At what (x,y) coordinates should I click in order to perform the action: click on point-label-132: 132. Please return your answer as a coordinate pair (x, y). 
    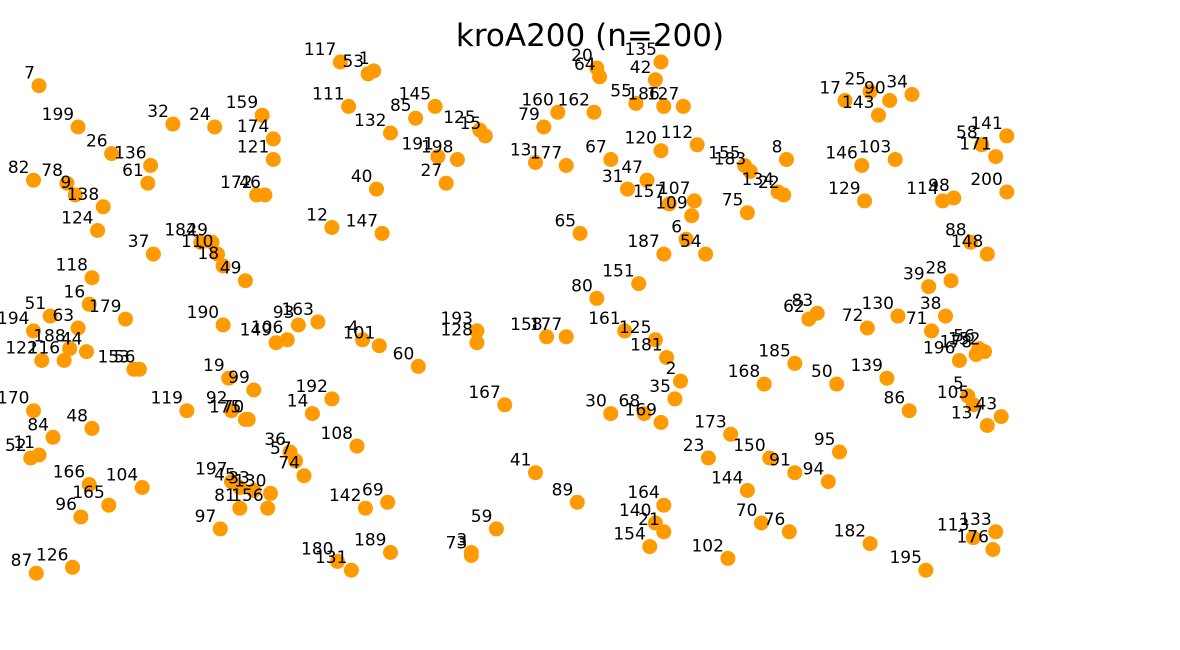
    Looking at the image, I should click on (370, 121).